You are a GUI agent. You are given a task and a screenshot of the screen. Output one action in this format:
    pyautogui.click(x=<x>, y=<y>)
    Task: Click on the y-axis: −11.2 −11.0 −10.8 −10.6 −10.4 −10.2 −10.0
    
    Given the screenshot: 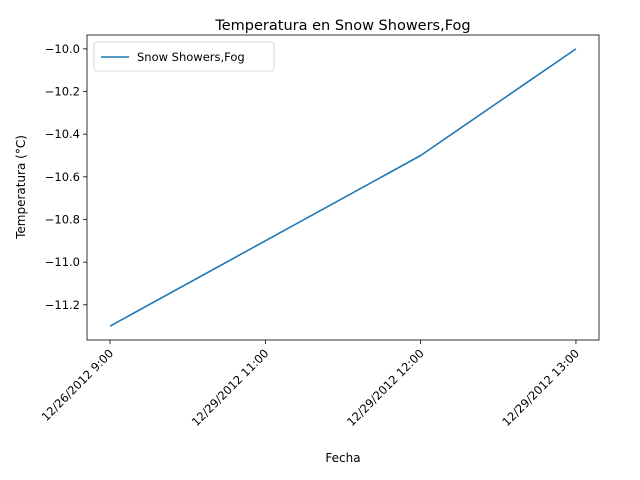 What is the action you would take?
    pyautogui.click(x=66, y=177)
    